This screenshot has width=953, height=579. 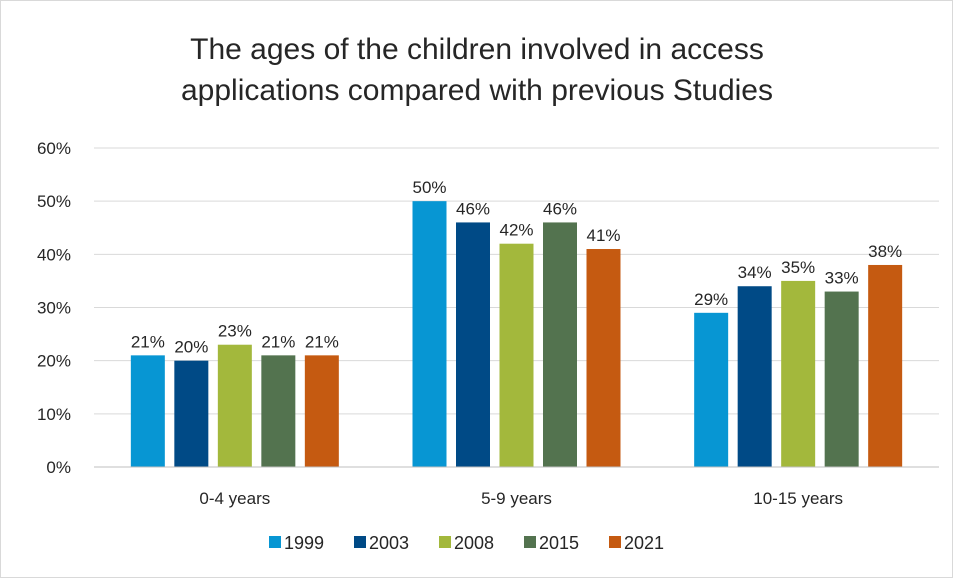 I want to click on legend-label: 2003, so click(x=389, y=543).